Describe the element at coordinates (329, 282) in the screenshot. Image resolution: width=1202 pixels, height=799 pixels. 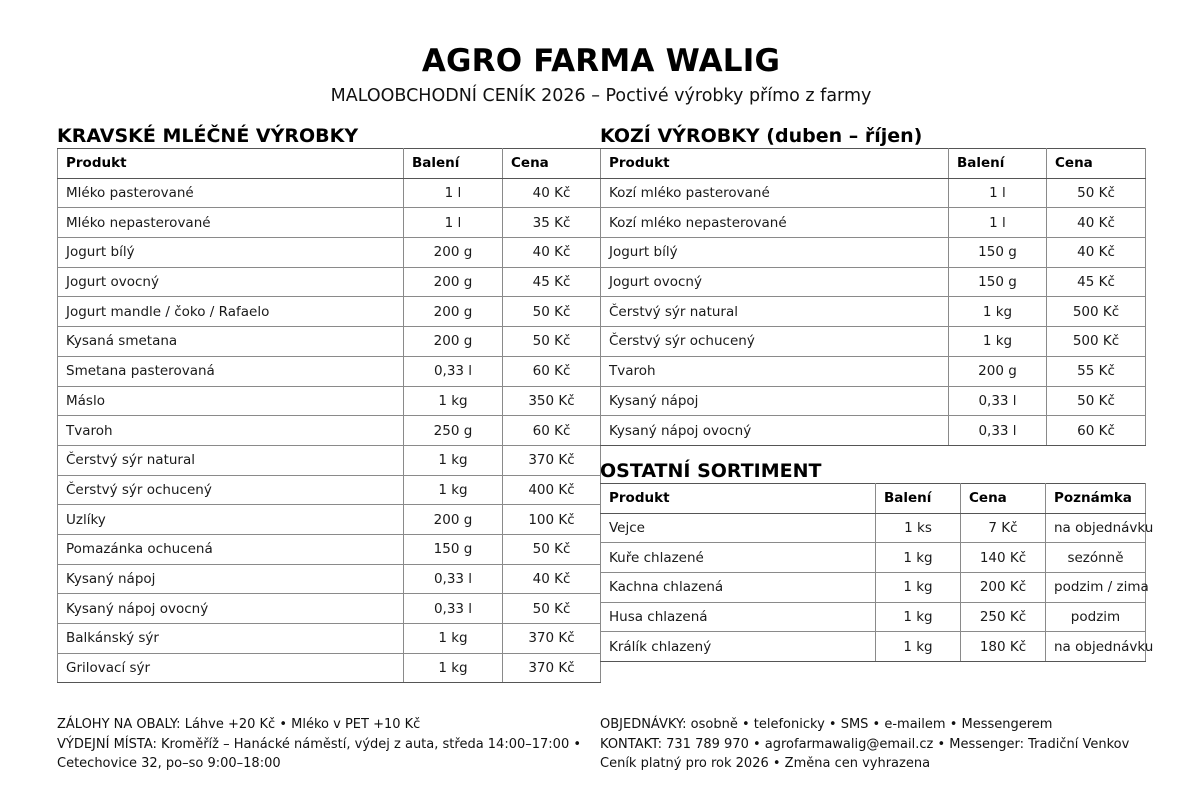
I see `table-row: Jogurt ovocný 200 g 45 Kč` at that location.